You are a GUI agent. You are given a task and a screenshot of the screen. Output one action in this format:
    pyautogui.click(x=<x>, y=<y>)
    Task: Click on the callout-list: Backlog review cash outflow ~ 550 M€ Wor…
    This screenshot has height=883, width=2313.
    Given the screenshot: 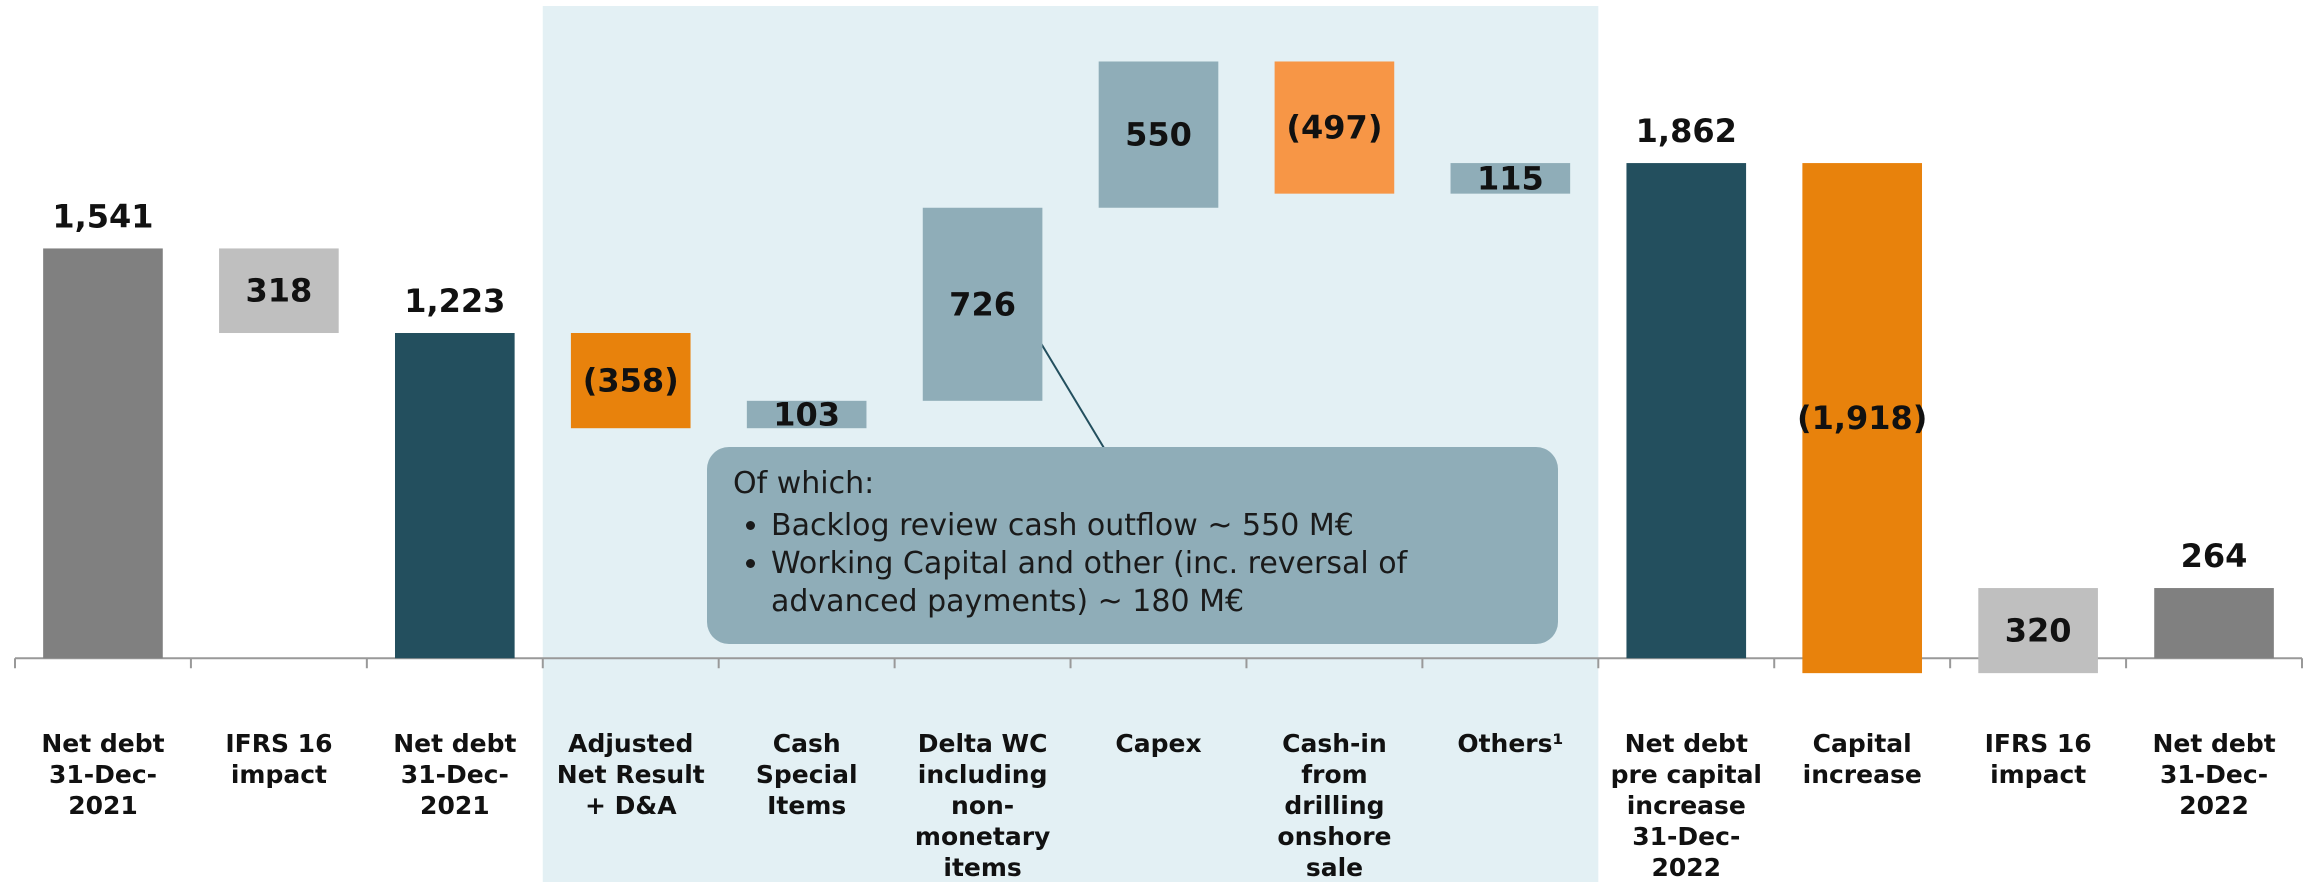 What is the action you would take?
    pyautogui.click(x=1132, y=564)
    